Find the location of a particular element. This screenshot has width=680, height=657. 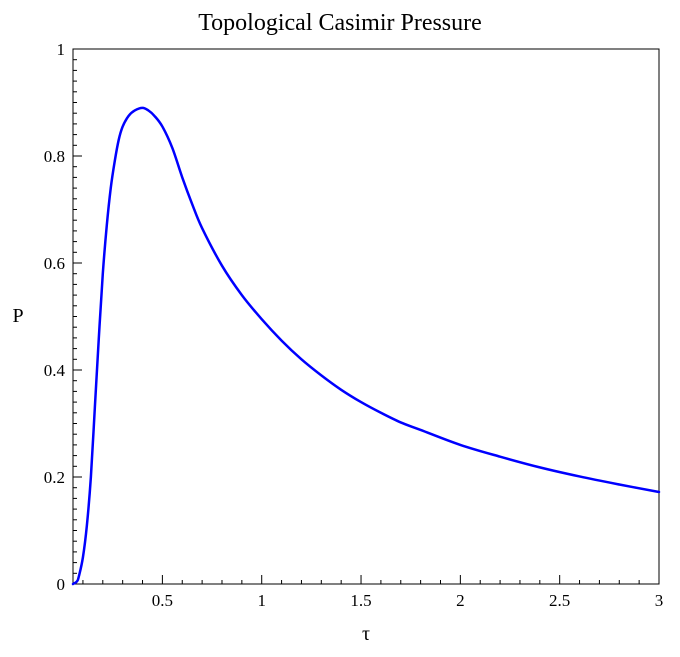

x-axis-label: τ is located at coordinates (366, 634).